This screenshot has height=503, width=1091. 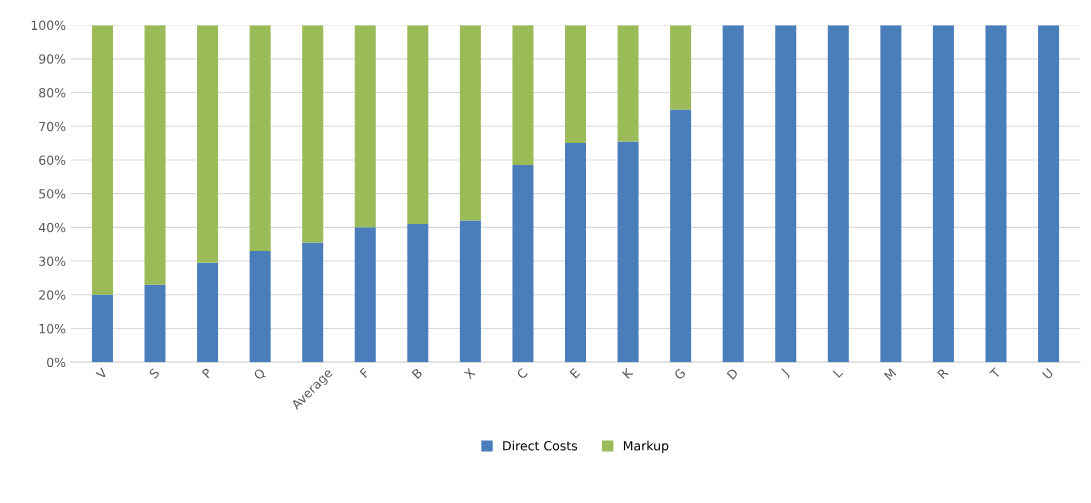 What do you see at coordinates (52, 160) in the screenshot?
I see `y-tick-label: 60%` at bounding box center [52, 160].